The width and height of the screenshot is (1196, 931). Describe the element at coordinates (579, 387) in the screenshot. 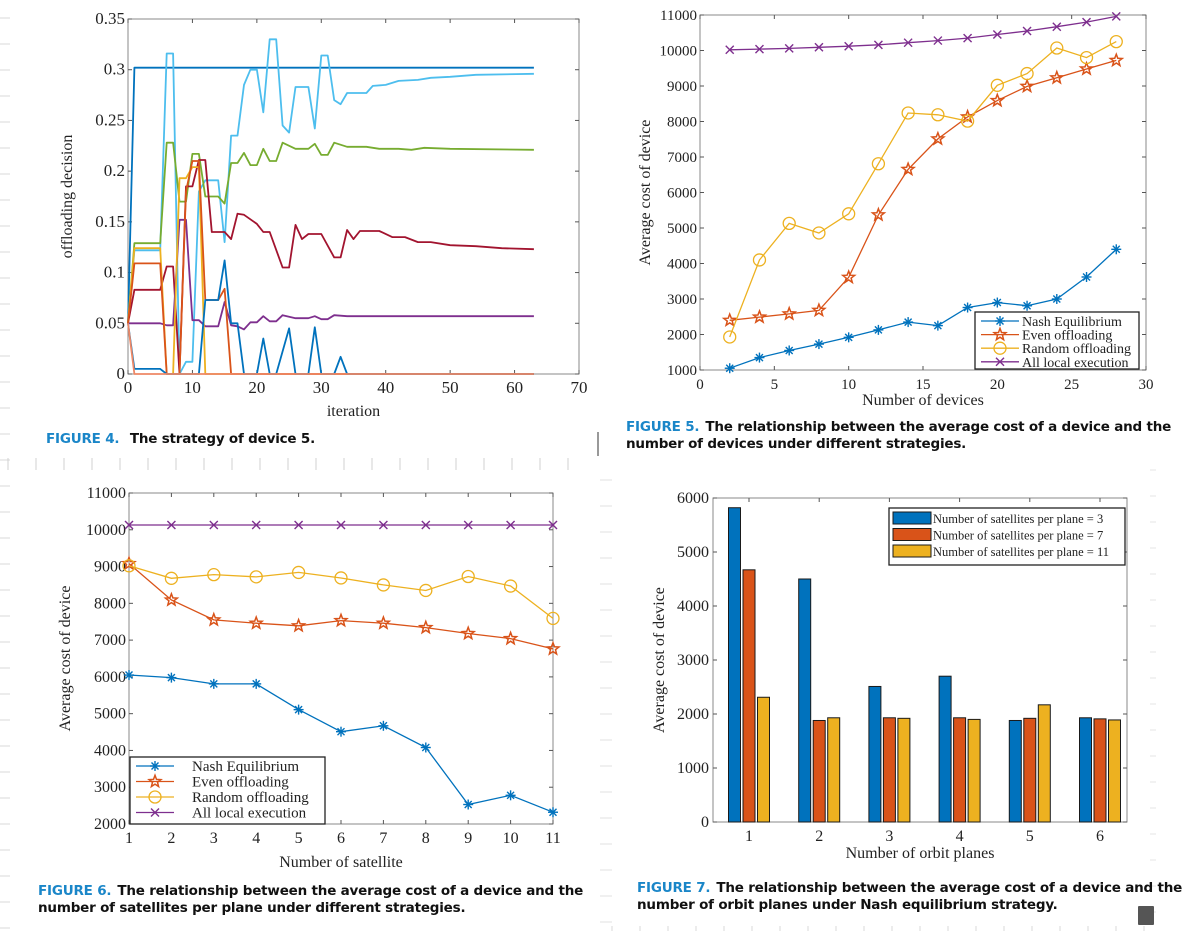

I see `x-tick-label: 70` at that location.